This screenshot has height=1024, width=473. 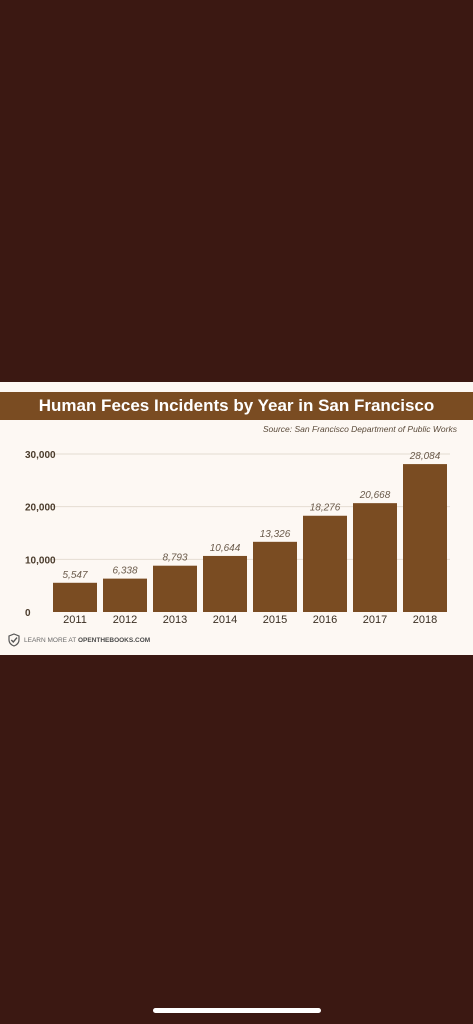 I want to click on y-tick-label: 30,000, so click(x=40, y=455).